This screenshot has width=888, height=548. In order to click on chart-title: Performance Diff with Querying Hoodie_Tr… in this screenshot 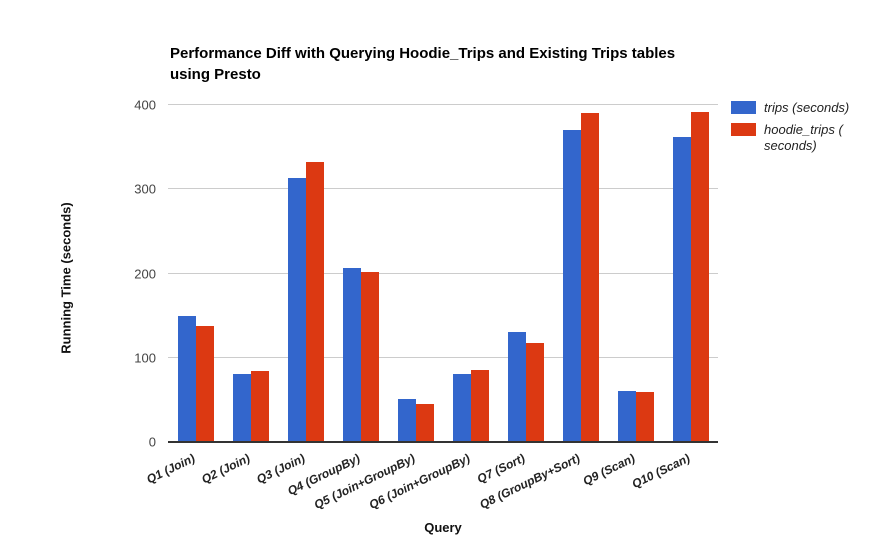, I will do `click(422, 64)`.